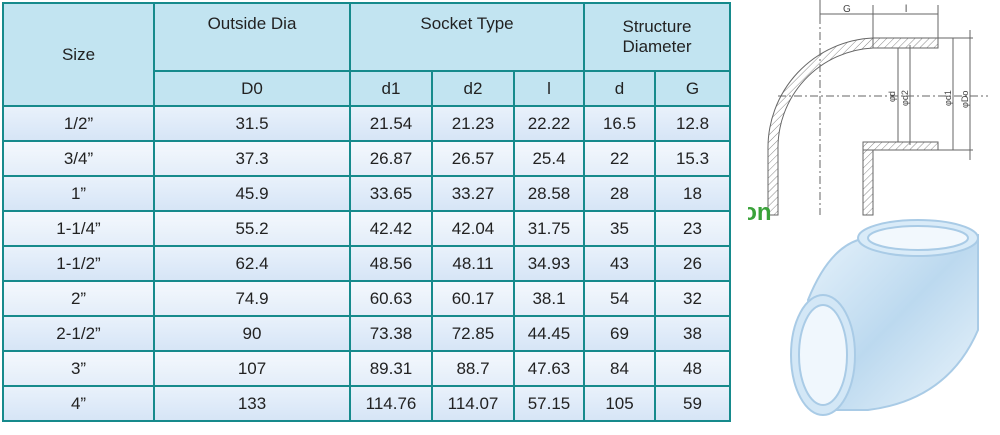  What do you see at coordinates (619, 158) in the screenshot?
I see `value-cell: 22` at bounding box center [619, 158].